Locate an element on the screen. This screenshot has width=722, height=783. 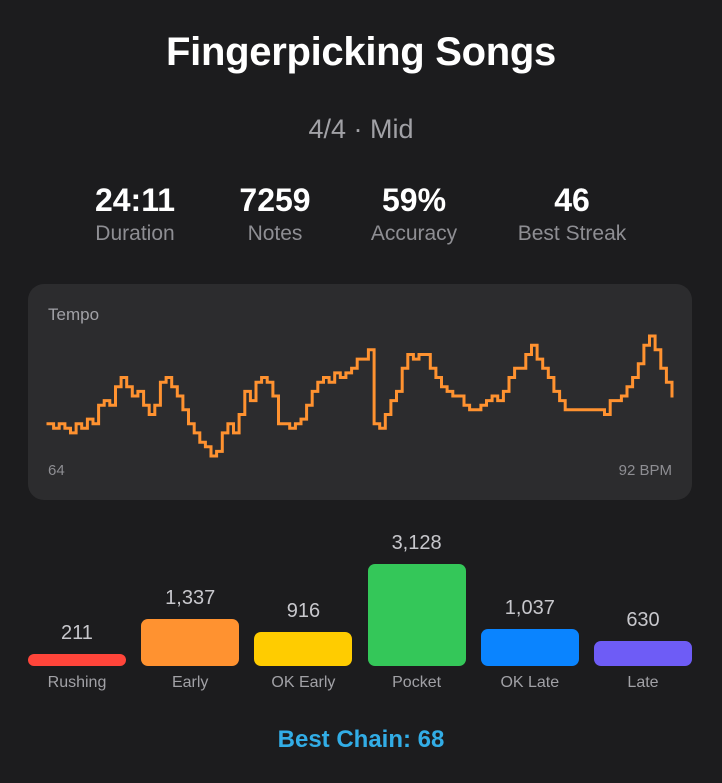
stat-notes-value: 7259 is located at coordinates (275, 200).